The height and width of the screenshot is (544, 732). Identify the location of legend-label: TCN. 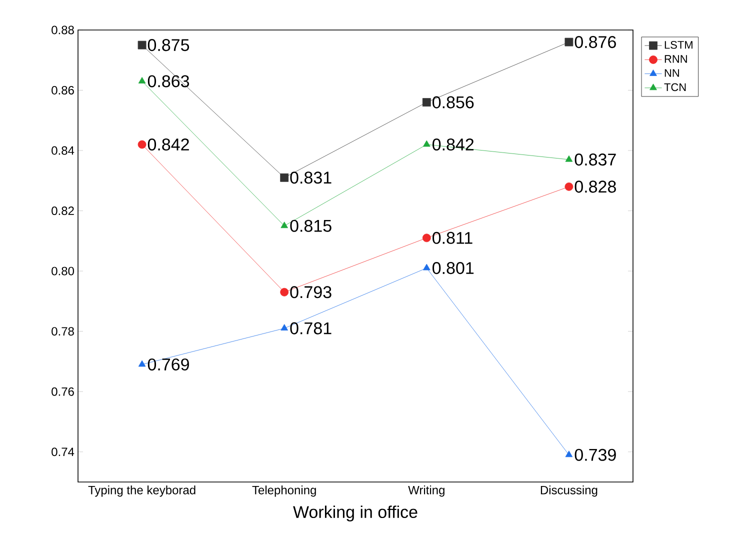
(675, 87).